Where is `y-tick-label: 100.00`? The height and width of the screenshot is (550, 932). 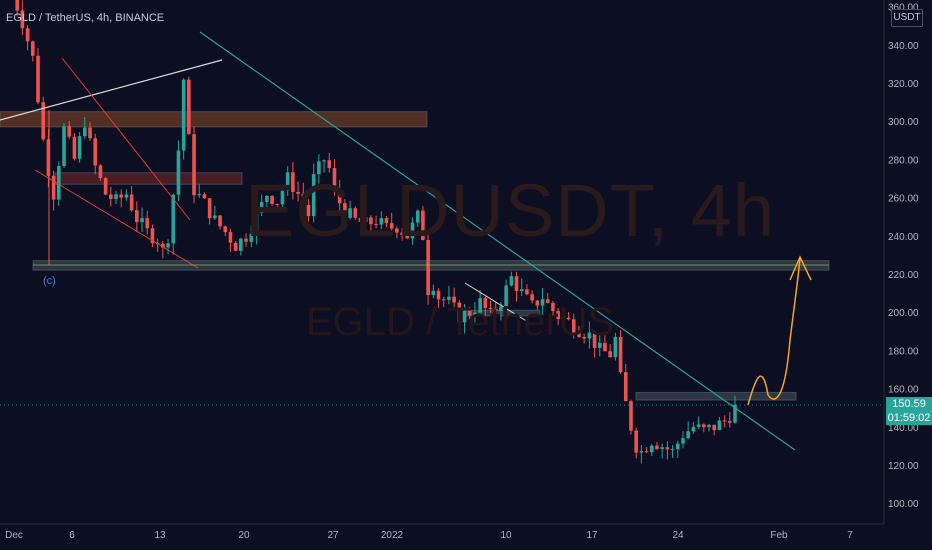 y-tick-label: 100.00 is located at coordinates (903, 504).